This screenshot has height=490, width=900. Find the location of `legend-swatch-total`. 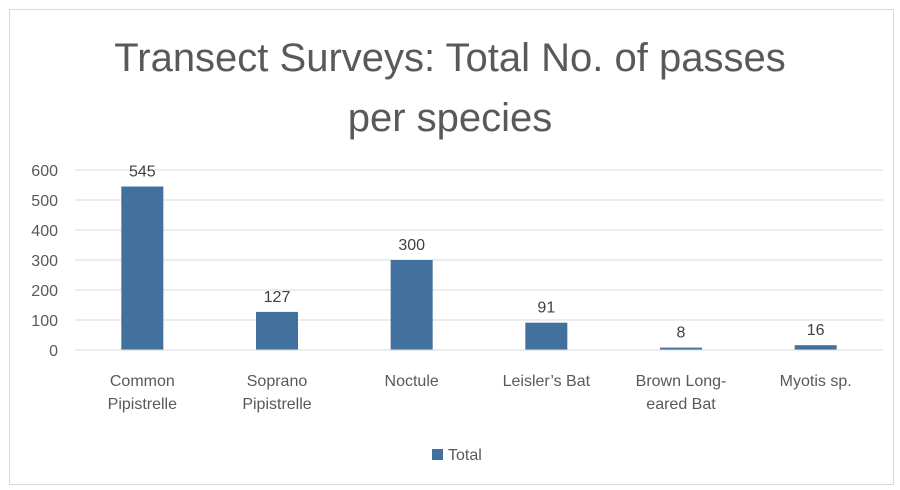

legend-swatch-total is located at coordinates (437, 454).